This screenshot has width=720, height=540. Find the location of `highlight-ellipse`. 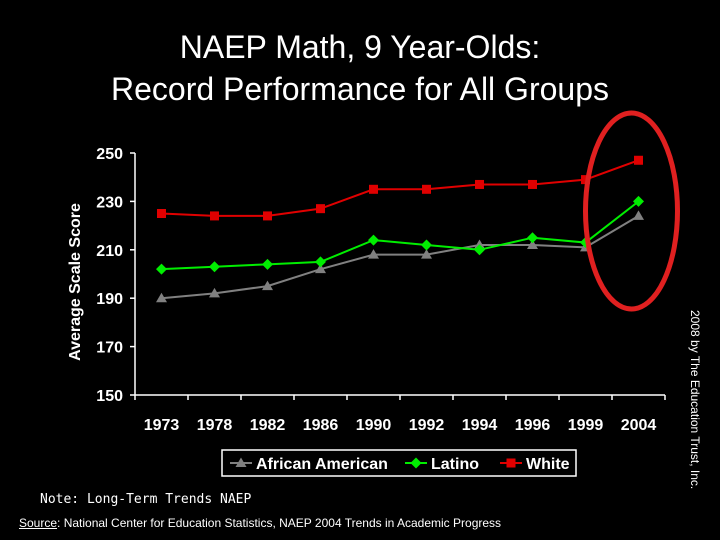

highlight-ellipse is located at coordinates (631, 211).